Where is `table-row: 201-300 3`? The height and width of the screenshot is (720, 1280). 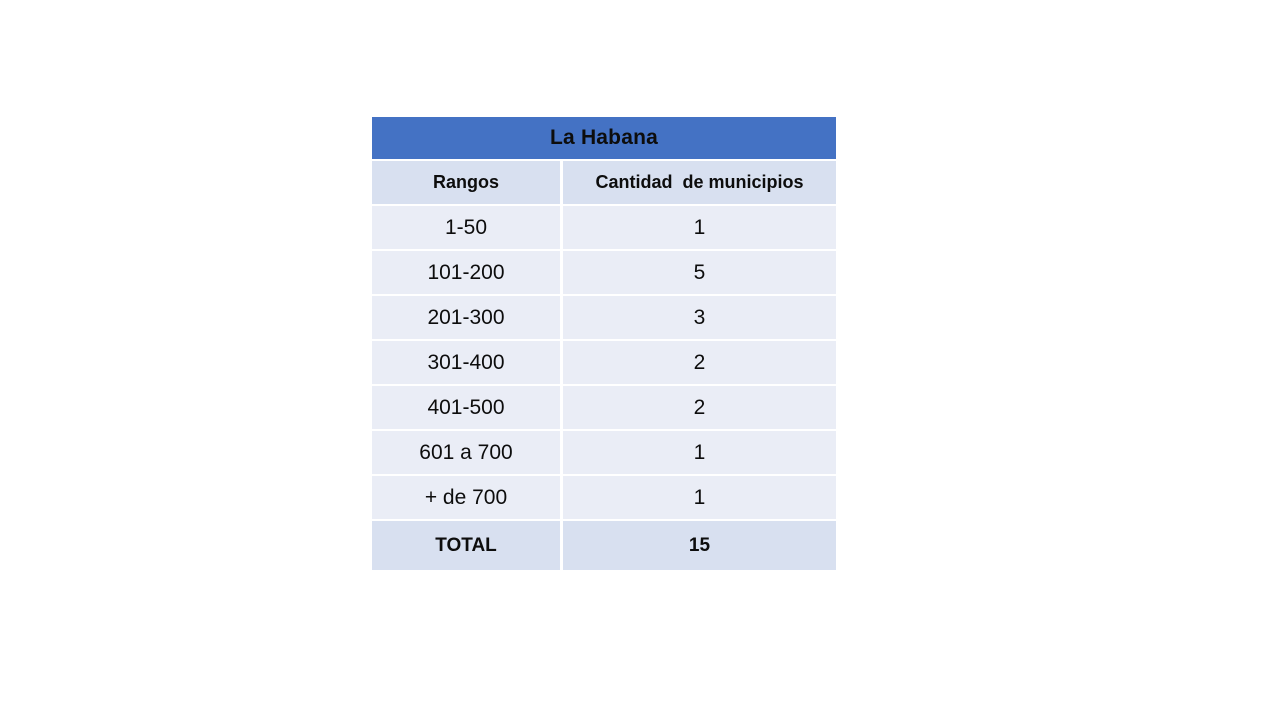 table-row: 201-300 3 is located at coordinates (604, 318).